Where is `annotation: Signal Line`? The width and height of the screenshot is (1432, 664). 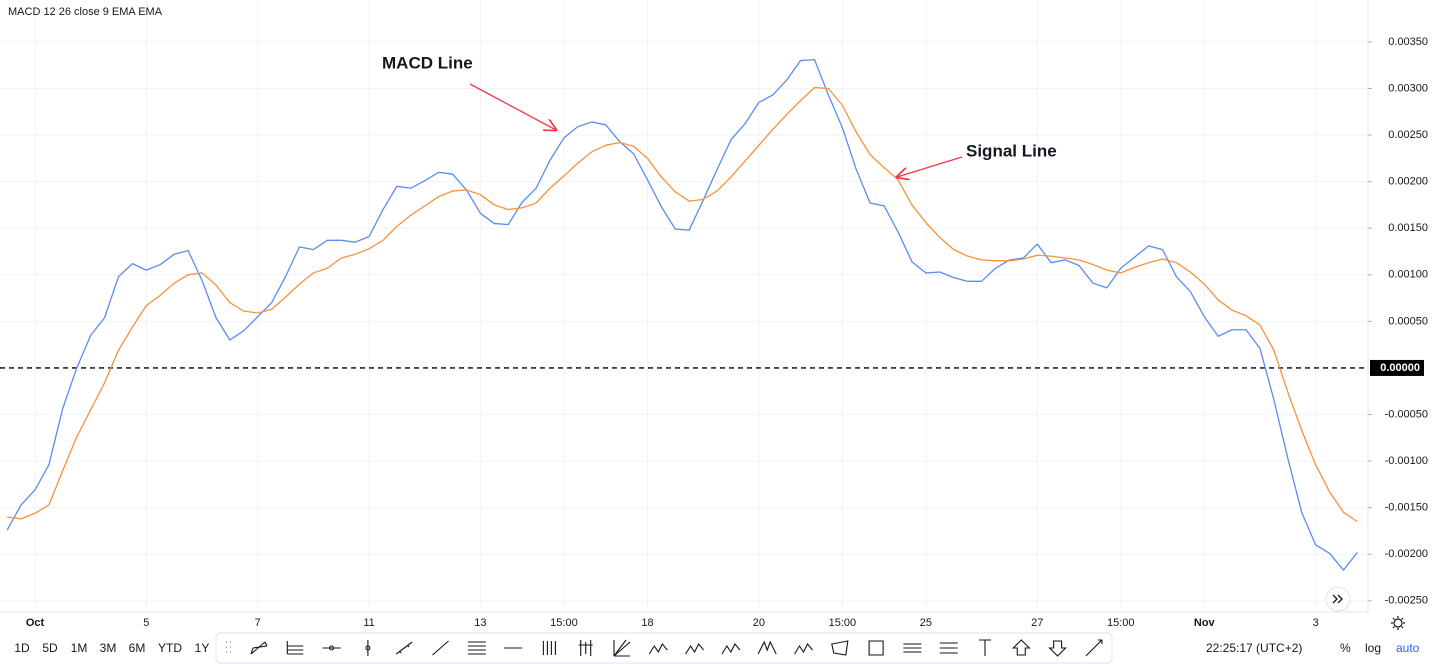
annotation: Signal Line is located at coordinates (1011, 150).